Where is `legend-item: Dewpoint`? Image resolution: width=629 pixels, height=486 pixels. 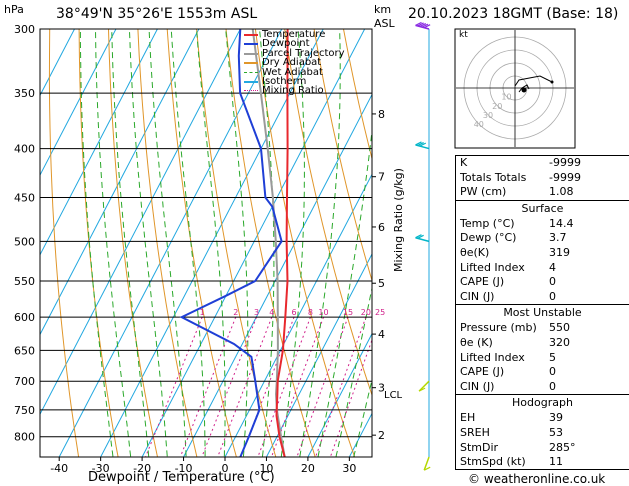
legend-item: Dewpoint is located at coordinates (294, 44).